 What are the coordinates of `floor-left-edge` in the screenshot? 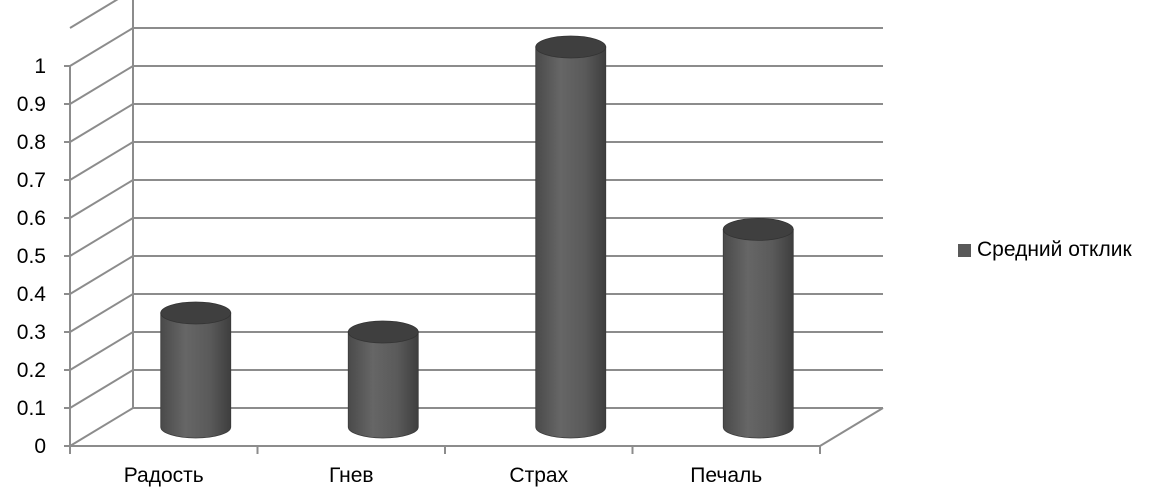 It's located at (101, 427).